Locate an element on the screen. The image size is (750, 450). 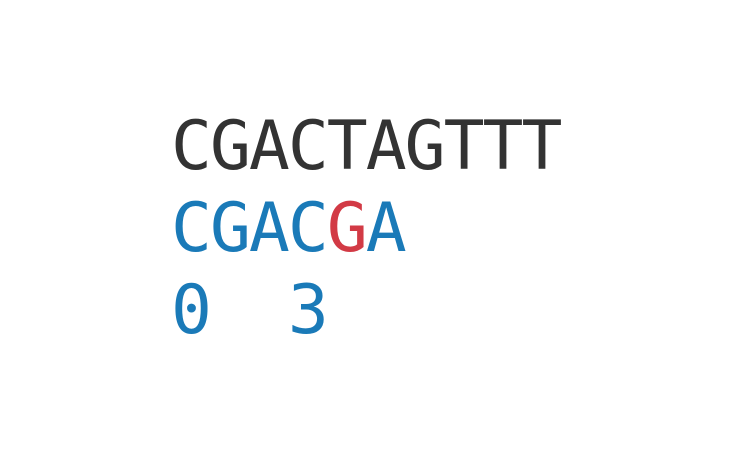
pattern-char-mismatch: G is located at coordinates (347, 228).